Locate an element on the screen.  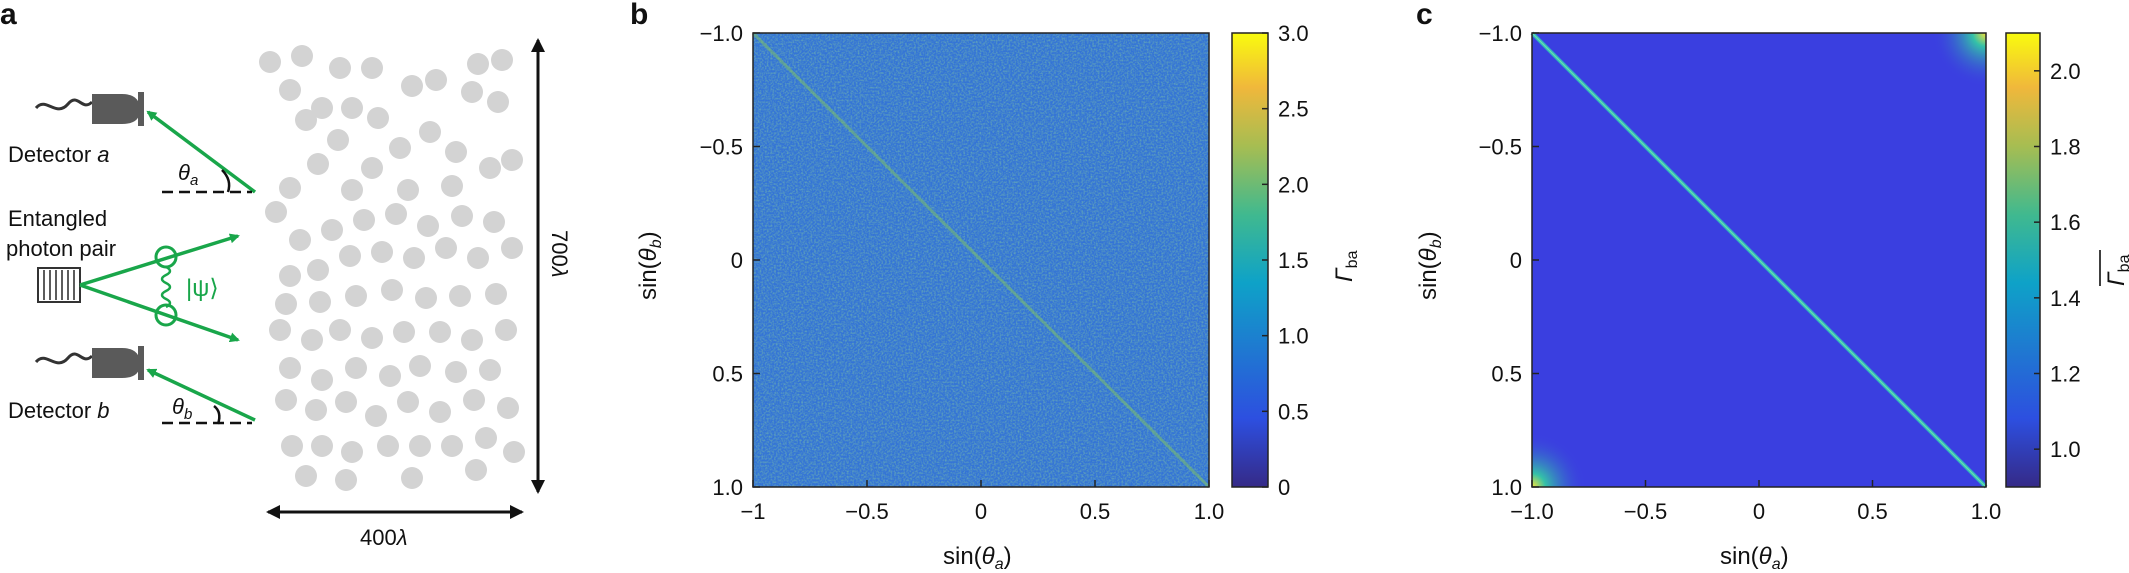
colorbar-b-label: Γba is located at coordinates (1346, 266).